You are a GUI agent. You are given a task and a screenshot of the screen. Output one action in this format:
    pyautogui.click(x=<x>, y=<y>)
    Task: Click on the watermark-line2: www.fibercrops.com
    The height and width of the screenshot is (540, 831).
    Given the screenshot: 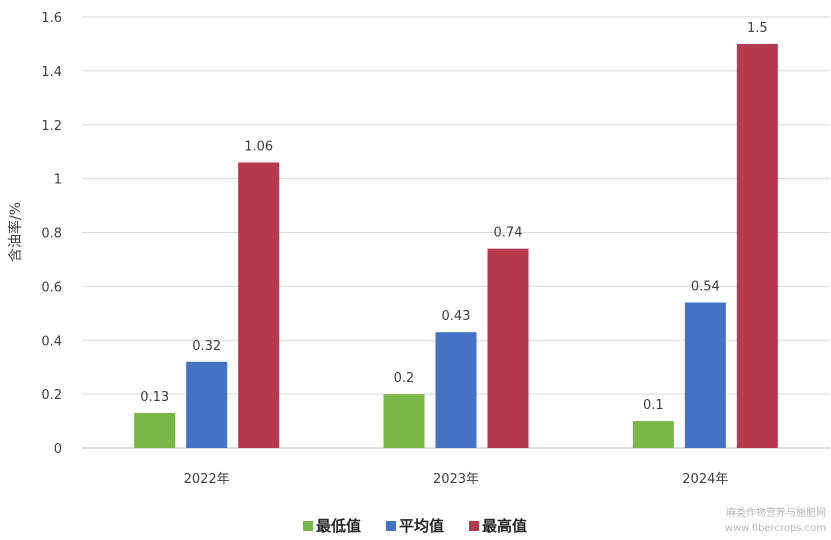 What is the action you would take?
    pyautogui.click(x=775, y=528)
    